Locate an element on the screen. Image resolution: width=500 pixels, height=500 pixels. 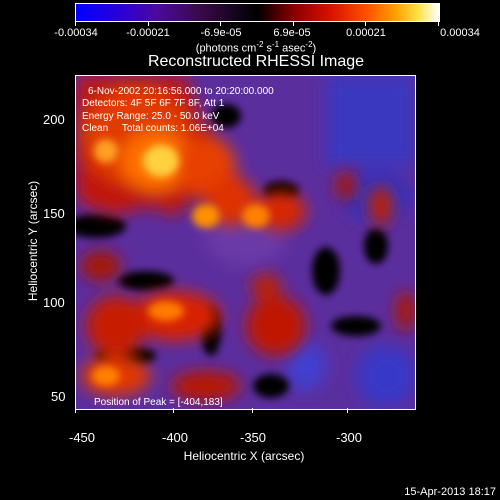
x-tick-label: -300 is located at coordinates (349, 437).